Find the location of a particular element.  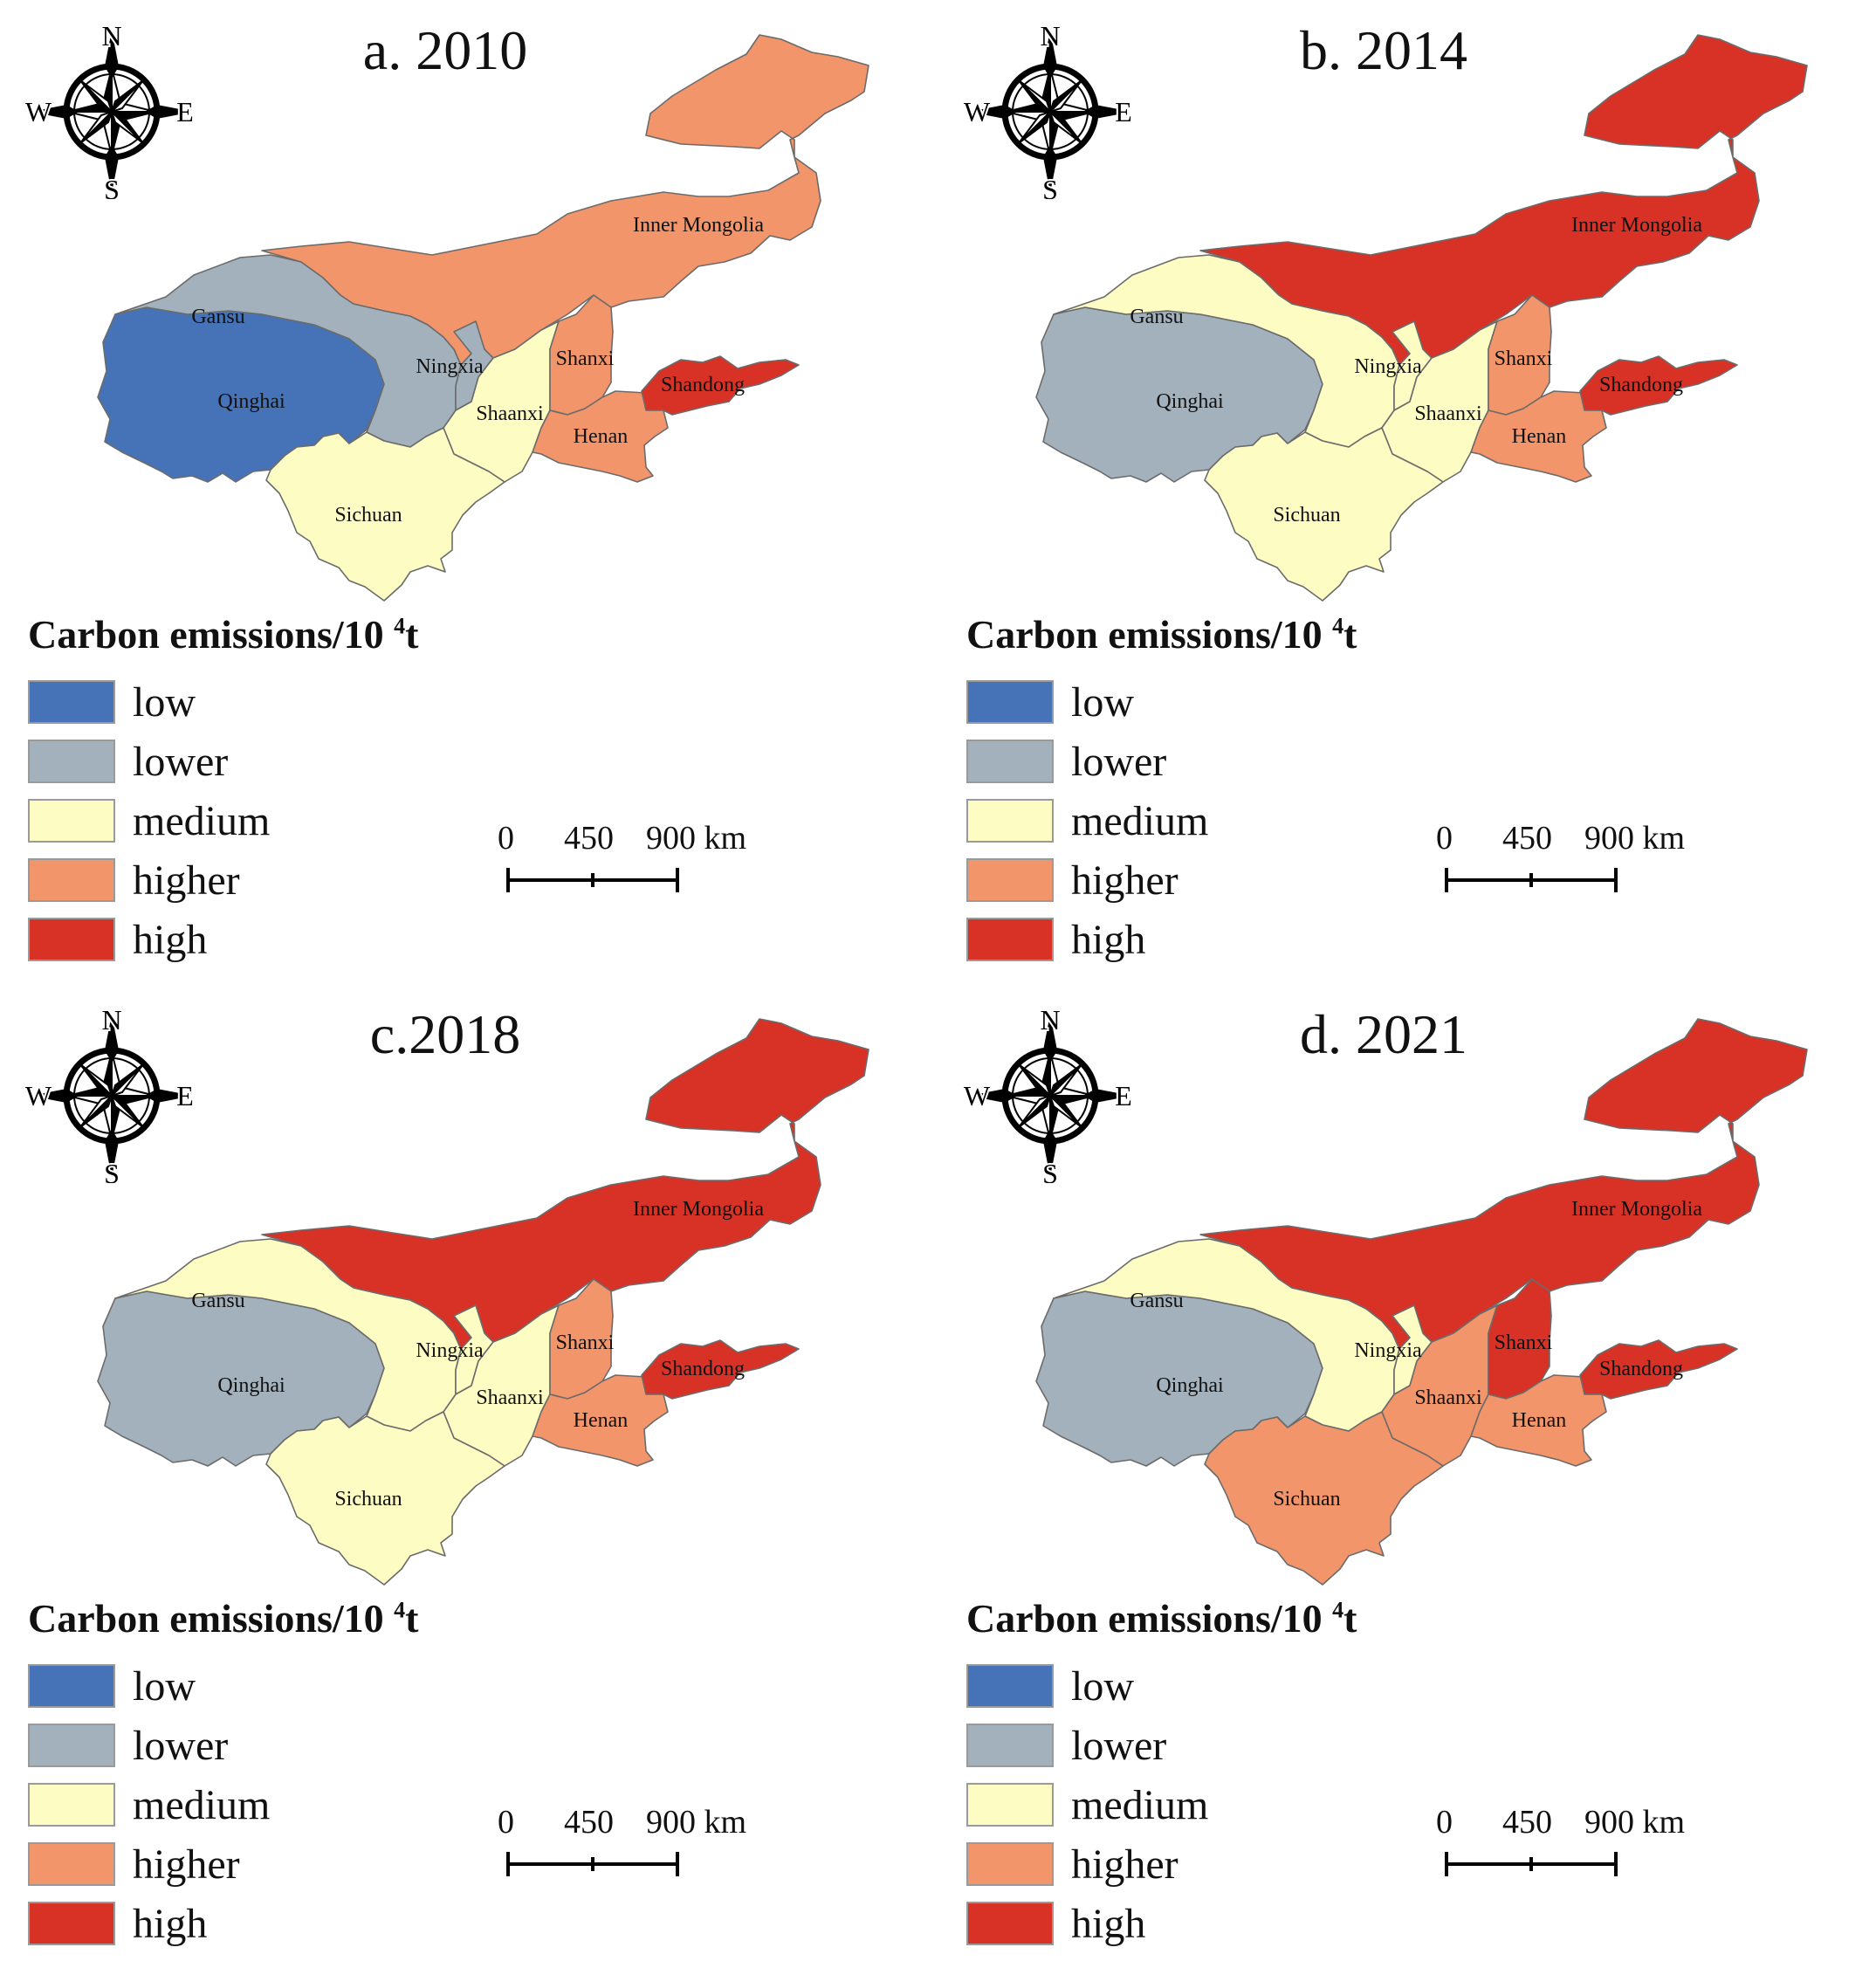

legend-title: Carbon emissions/10 4t is located at coordinates (1161, 634).